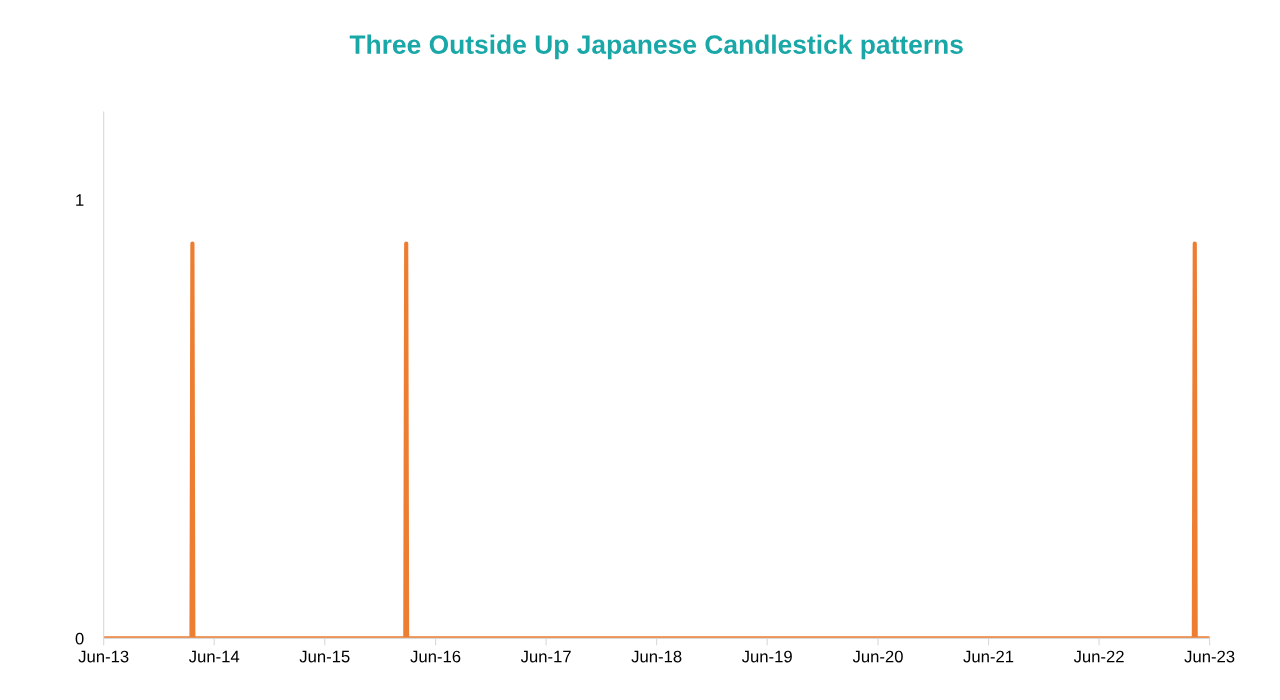 Image resolution: width=1280 pixels, height=700 pixels. Describe the element at coordinates (80, 200) in the screenshot. I see `y-tick-label: 1` at that location.